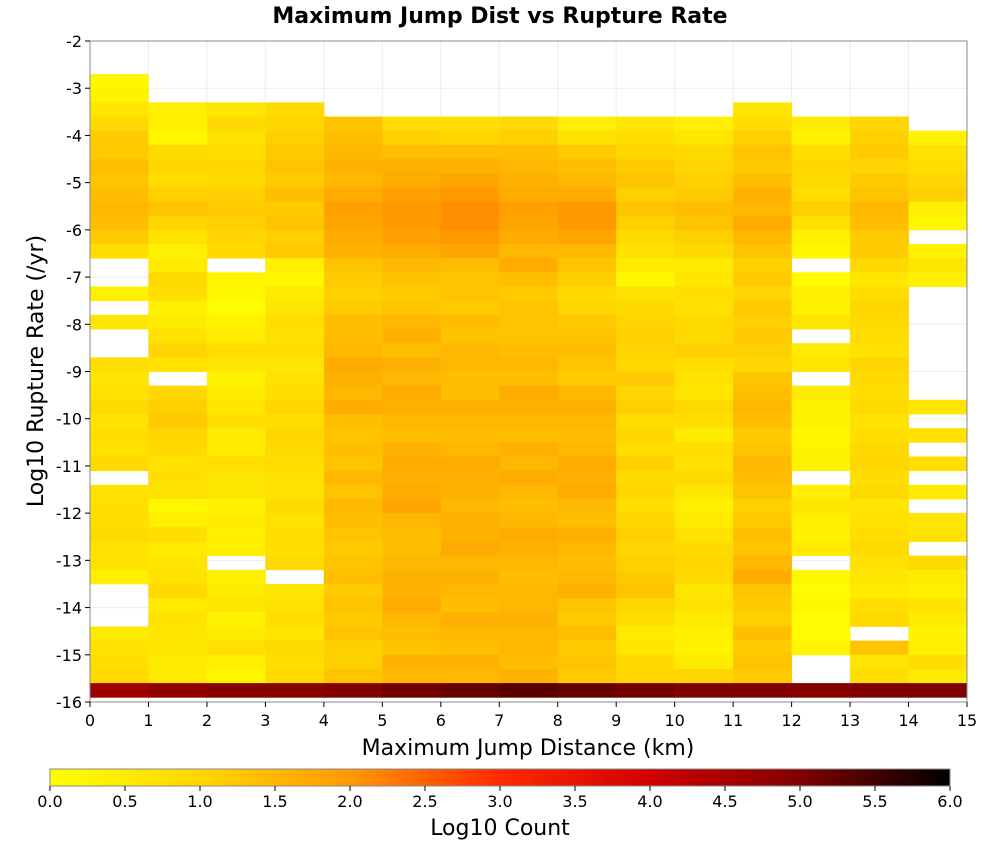 The height and width of the screenshot is (850, 1000). Describe the element at coordinates (874, 801) in the screenshot. I see `colorbar-tick-label: 5.5` at that location.